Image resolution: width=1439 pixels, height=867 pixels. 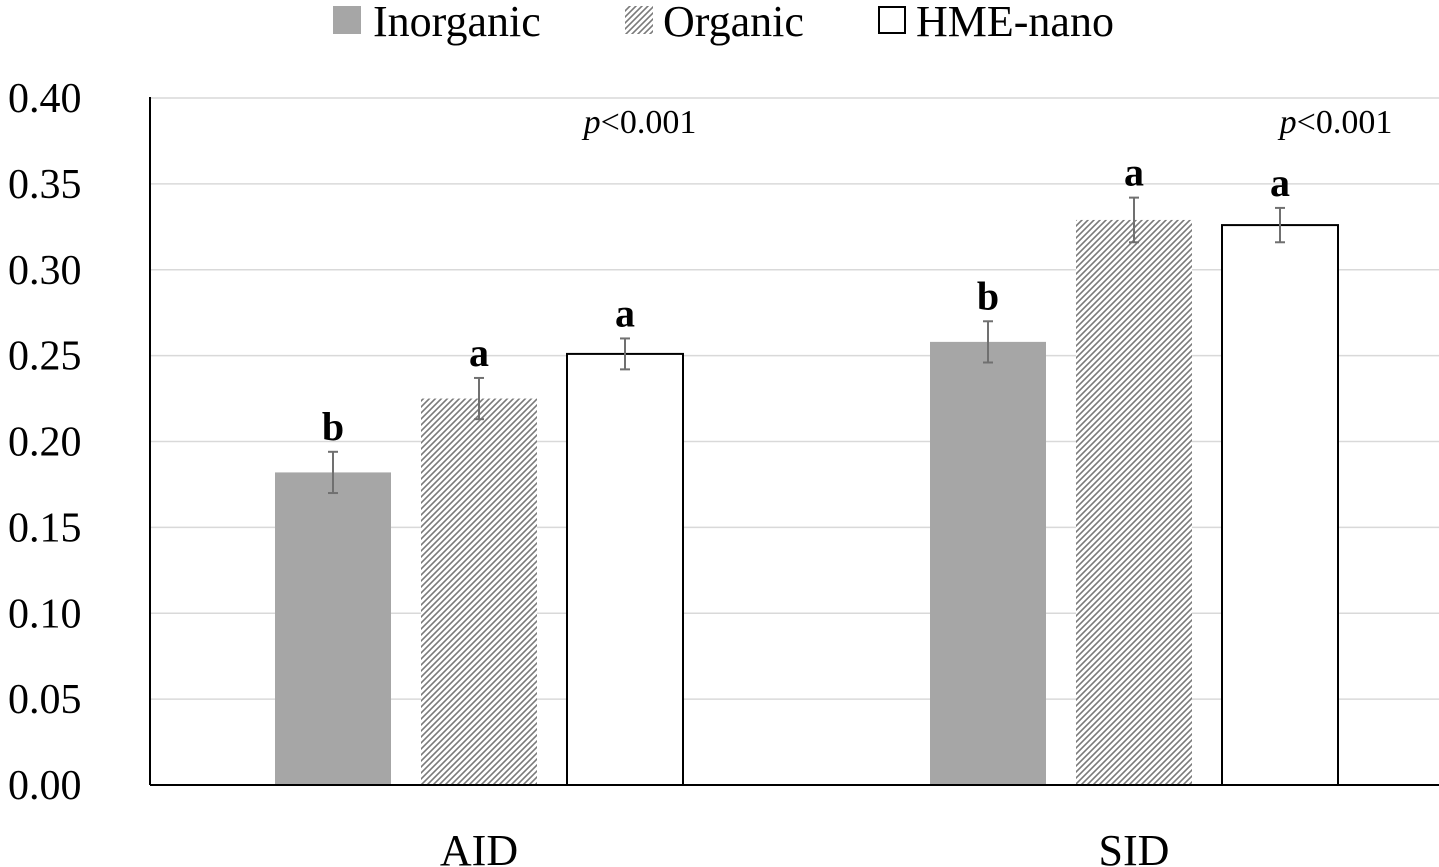 I want to click on y-tick-label: 0.20, so click(x=45, y=443).